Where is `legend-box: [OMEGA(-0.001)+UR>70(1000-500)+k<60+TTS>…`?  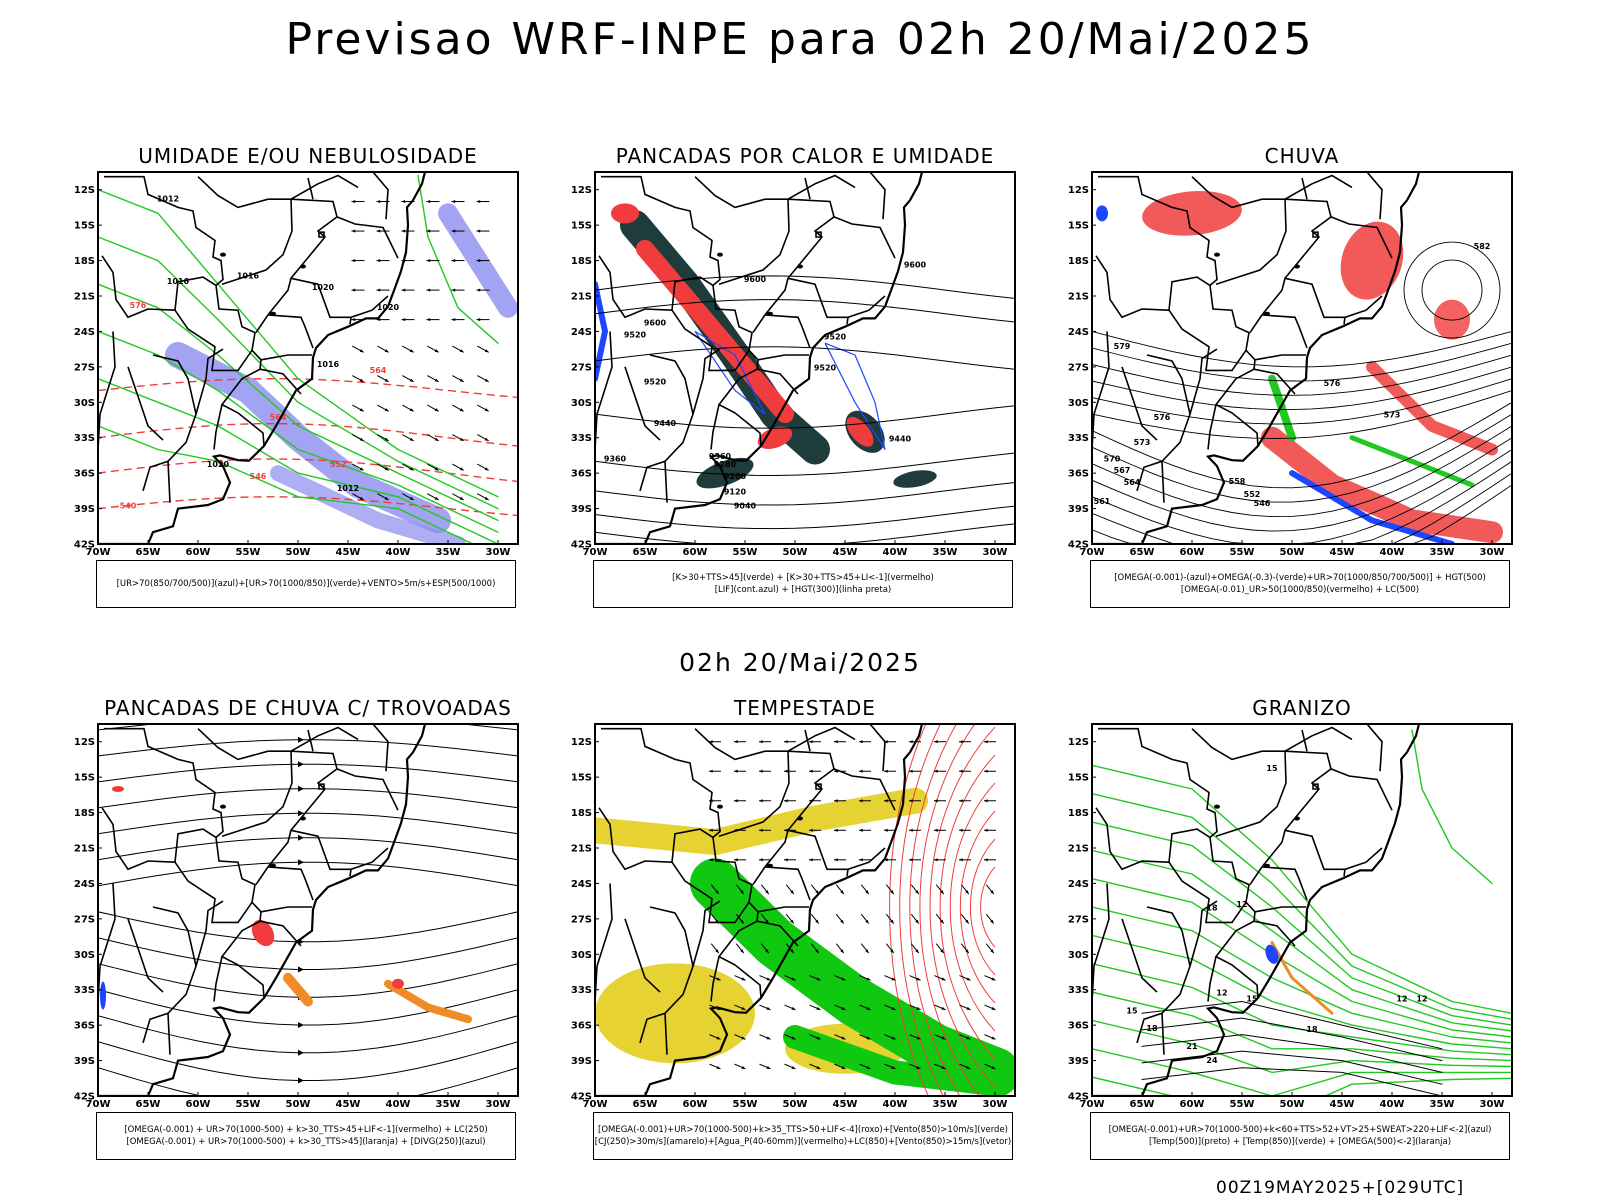
legend-box: [OMEGA(-0.001)+UR>70(1000-500)+k<60+TTS>… is located at coordinates (1300, 1136).